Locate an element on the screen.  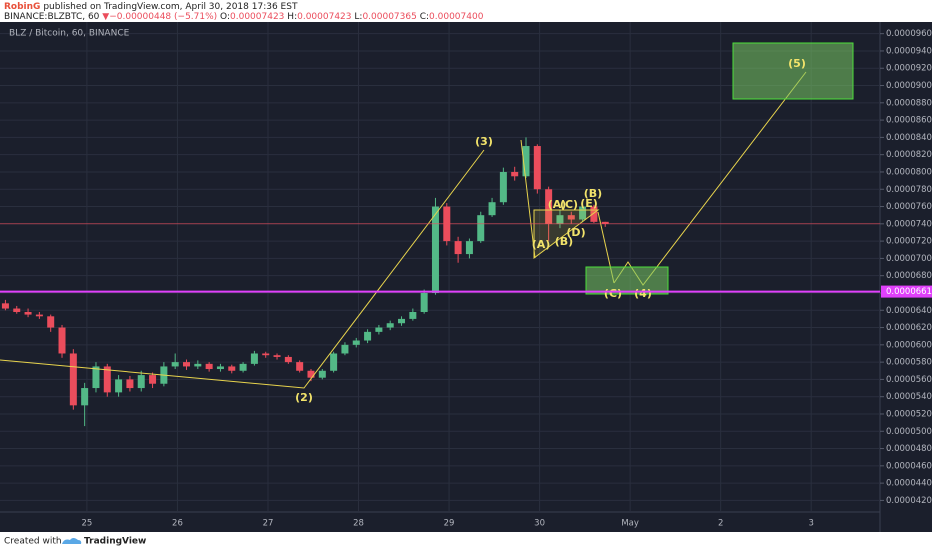
x-tick-label: 27 is located at coordinates (268, 524).